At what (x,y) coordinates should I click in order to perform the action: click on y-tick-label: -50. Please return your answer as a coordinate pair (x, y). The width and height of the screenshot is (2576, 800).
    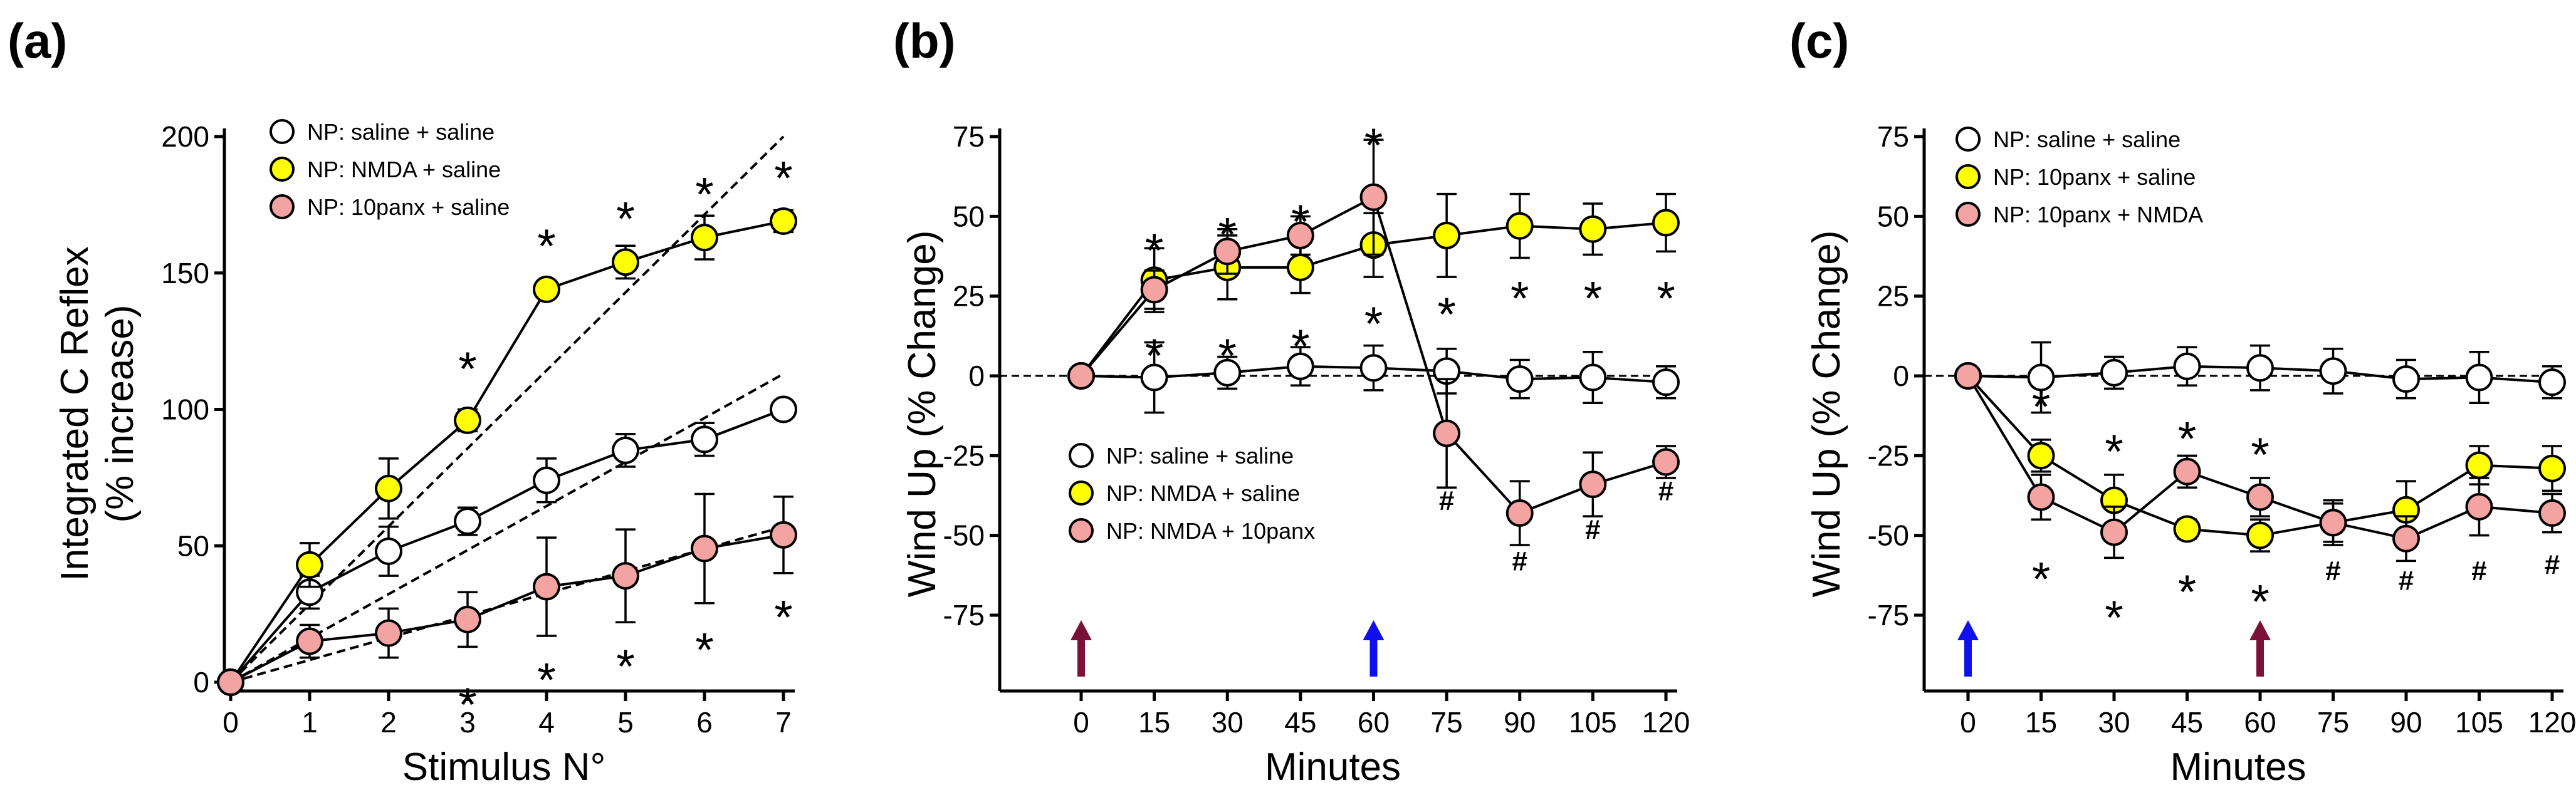
    Looking at the image, I should click on (964, 535).